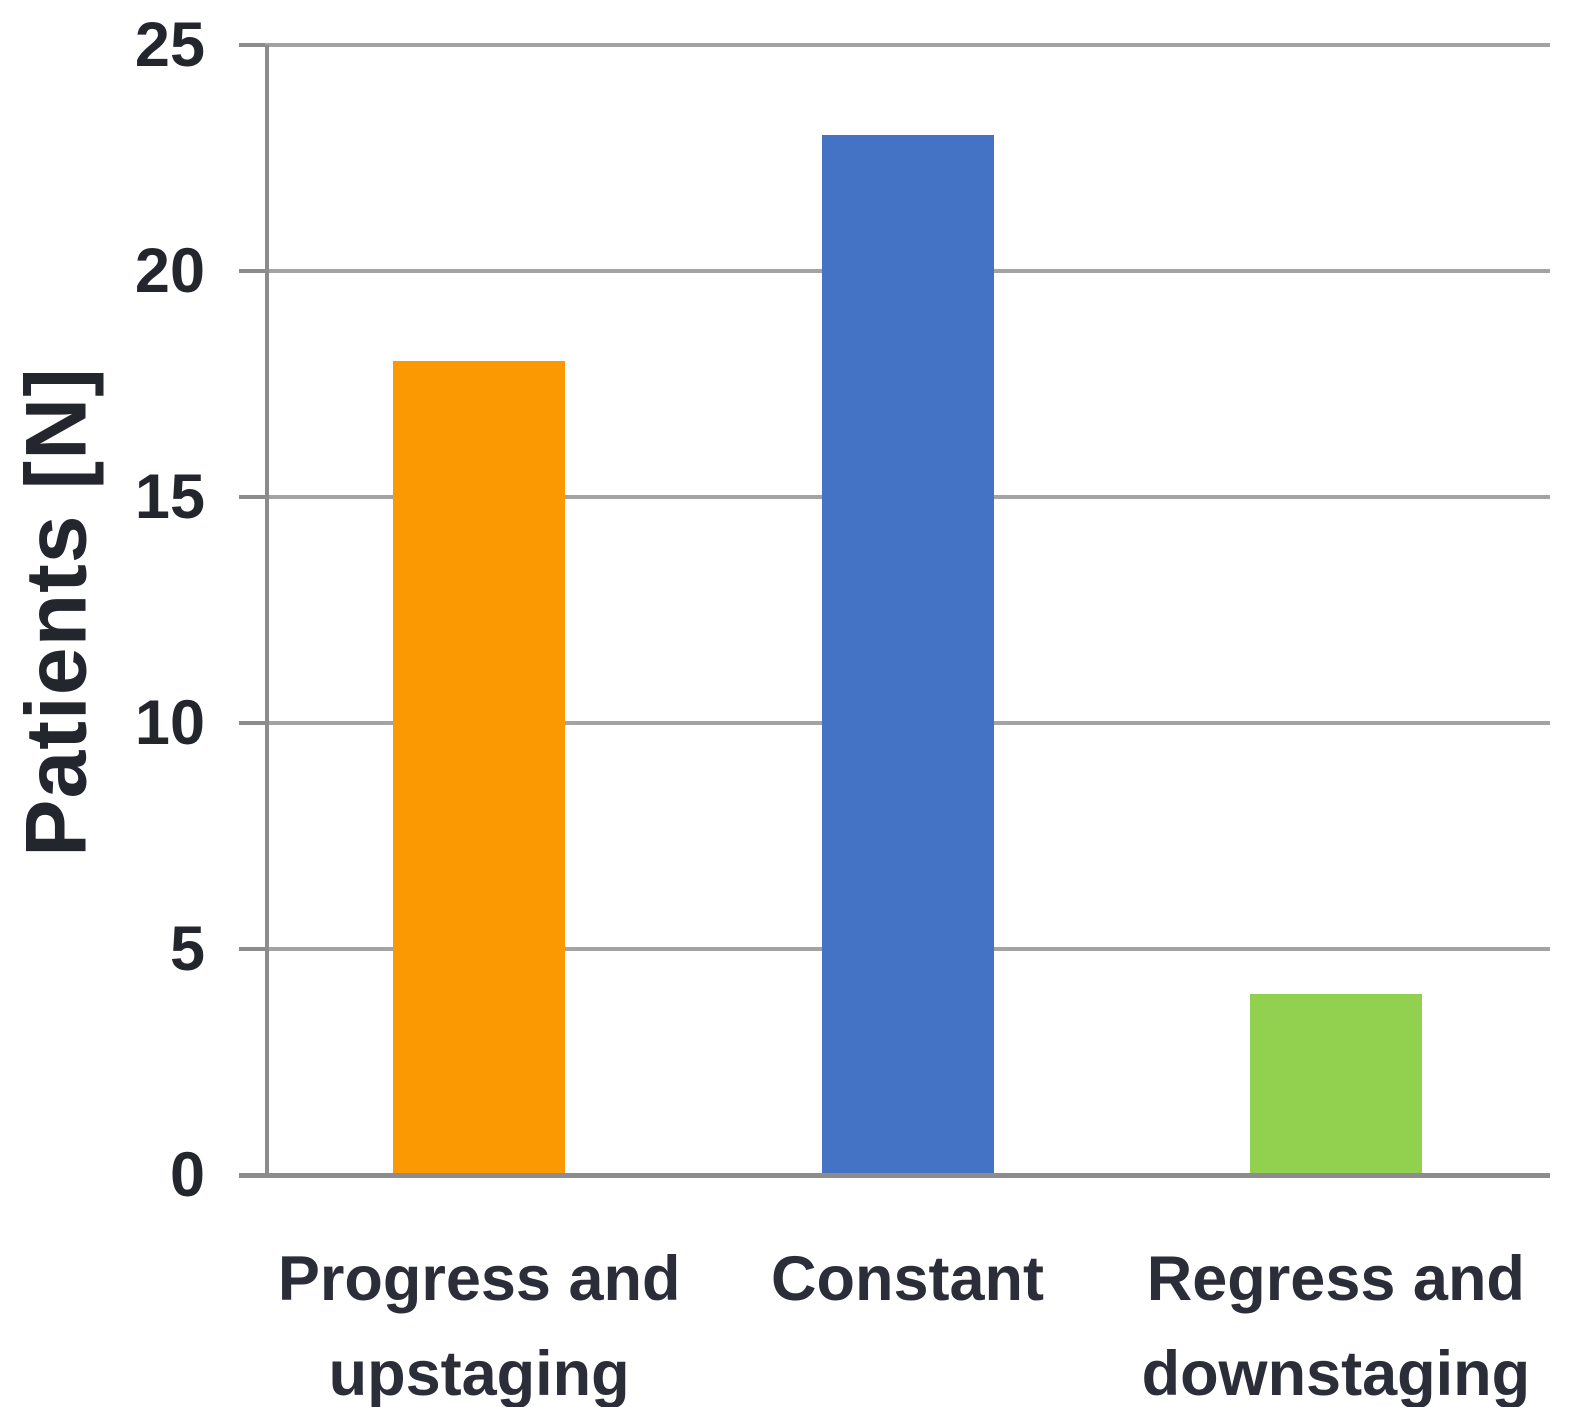  I want to click on y-tick-label-20: 20, so click(169, 271).